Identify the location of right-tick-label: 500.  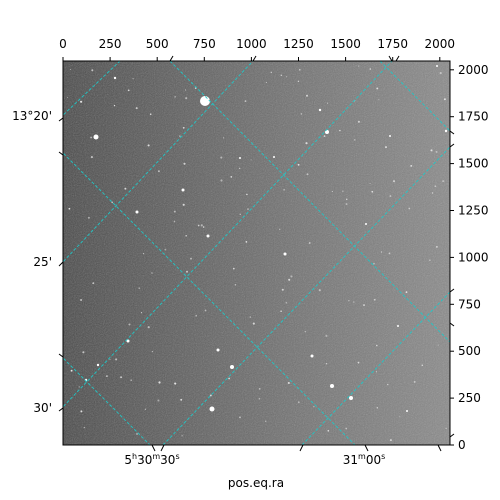
(469, 351).